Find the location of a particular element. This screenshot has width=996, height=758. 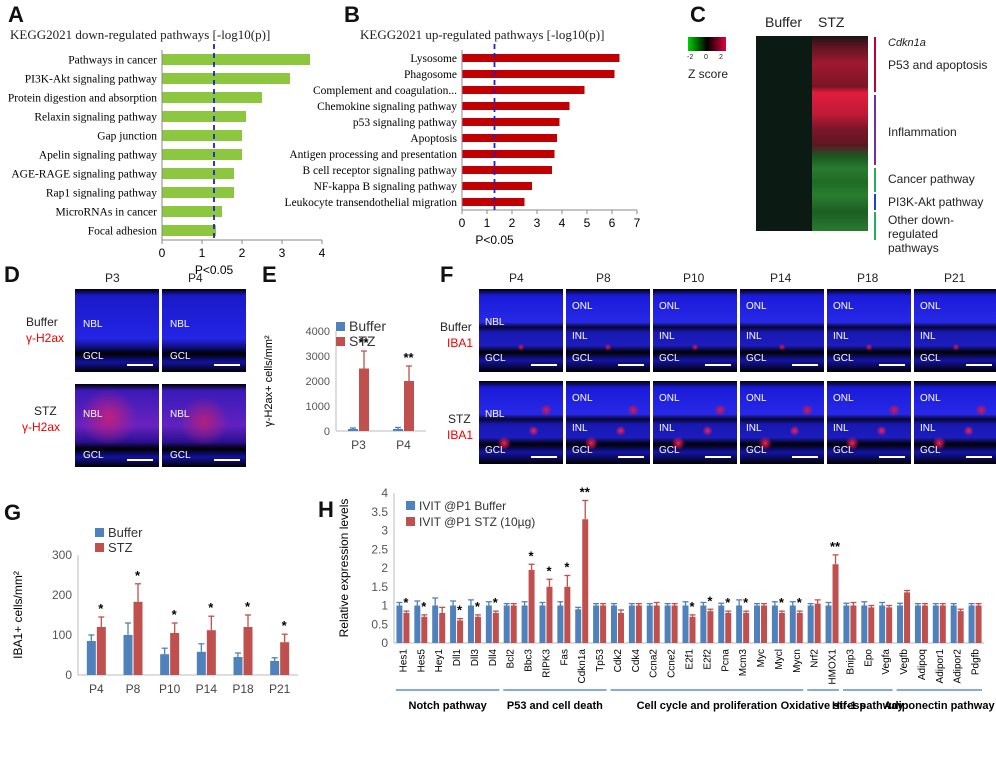

micro-d-buffer-p3: NBL GCL is located at coordinates (117, 330).